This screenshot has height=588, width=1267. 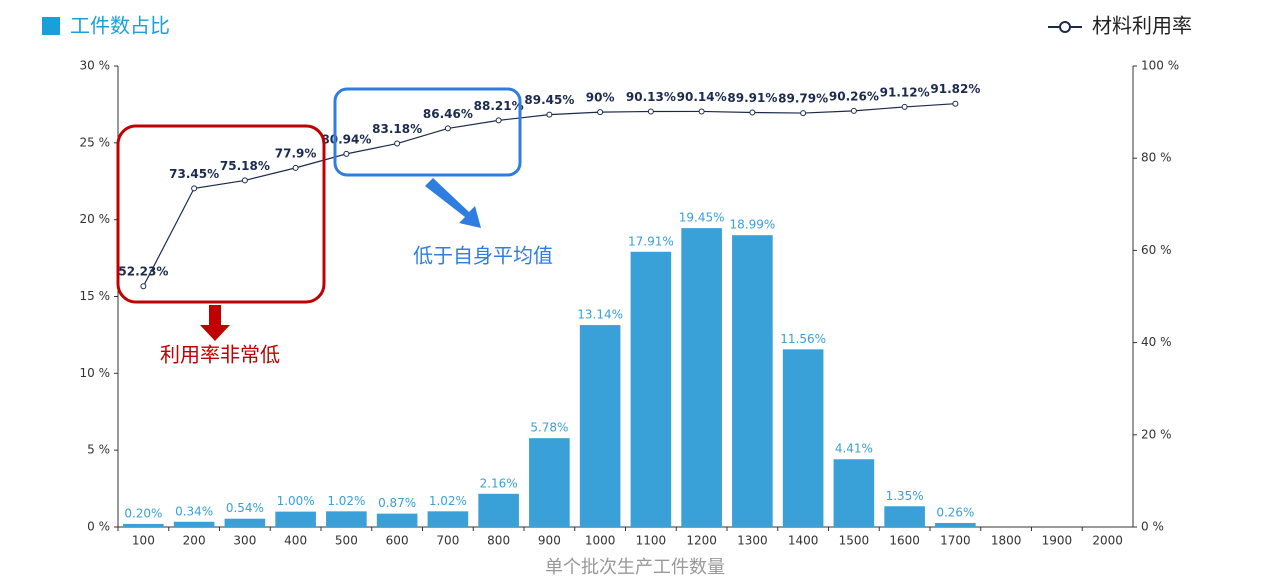 What do you see at coordinates (854, 96) in the screenshot?
I see `point-label: 90.26%` at bounding box center [854, 96].